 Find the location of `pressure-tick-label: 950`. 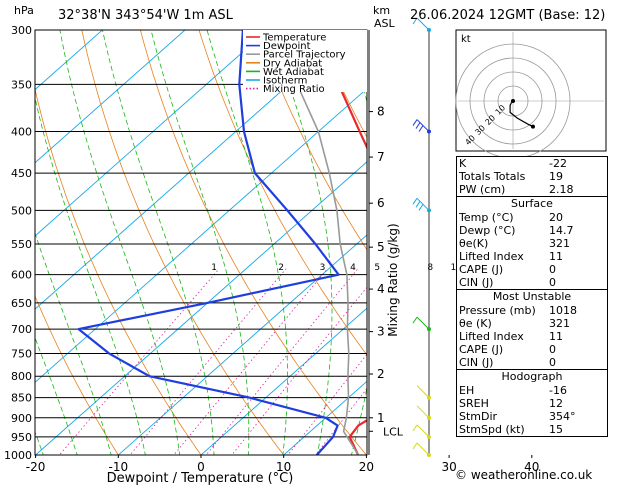

pressure-tick-label: 950 is located at coordinates (21, 437).